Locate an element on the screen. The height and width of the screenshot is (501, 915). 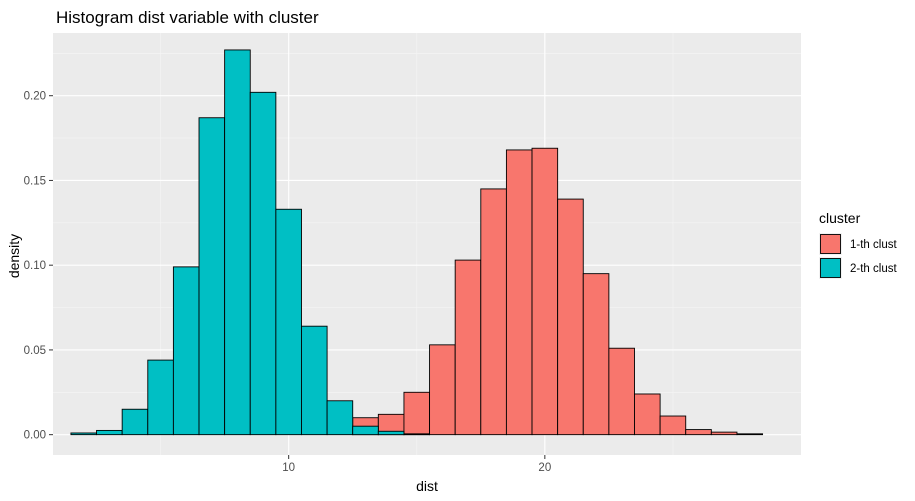
y-tick-label: 0.05 is located at coordinates (35, 351).